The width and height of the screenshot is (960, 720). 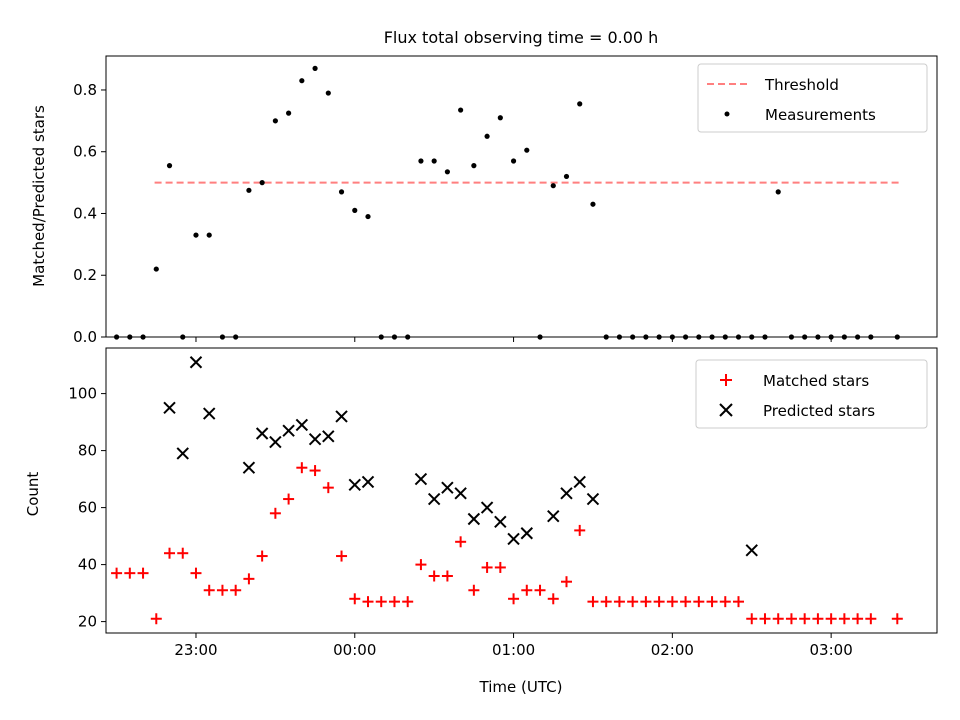 What do you see at coordinates (85, 213) in the screenshot?
I see `y-tick-label: 0.4` at bounding box center [85, 213].